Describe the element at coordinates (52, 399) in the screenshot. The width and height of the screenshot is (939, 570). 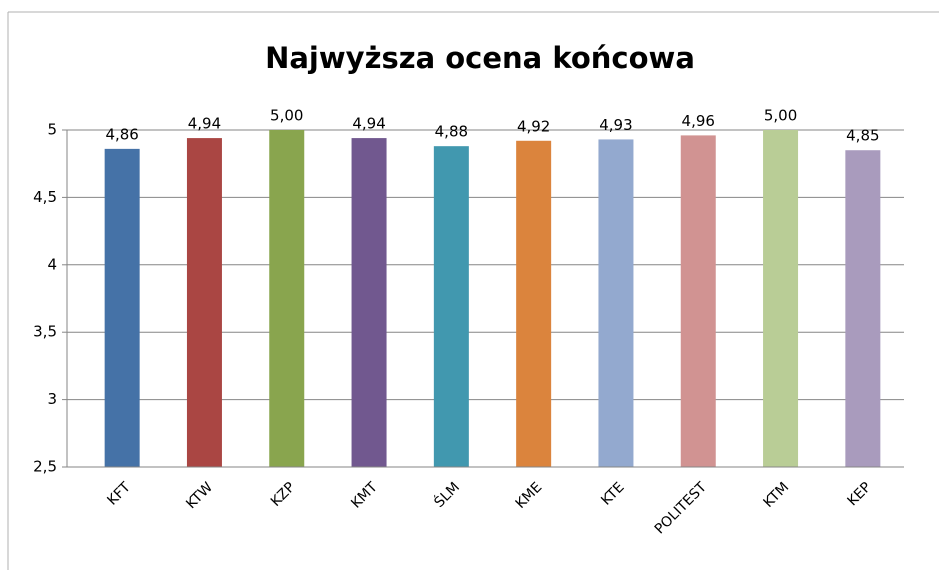
I see `y-tick-label: 3` at that location.